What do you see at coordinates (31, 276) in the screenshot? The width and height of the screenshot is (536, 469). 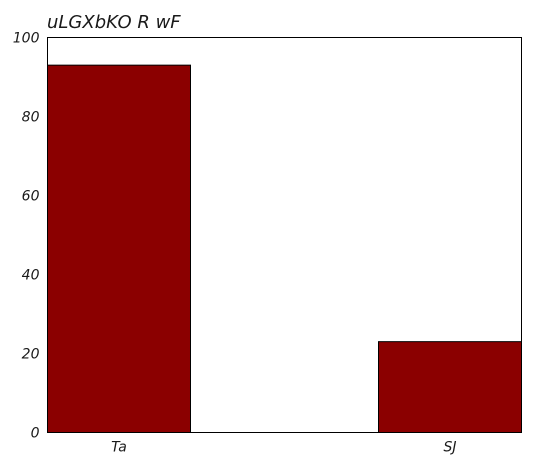 I see `y-tick-label: 40` at bounding box center [31, 276].